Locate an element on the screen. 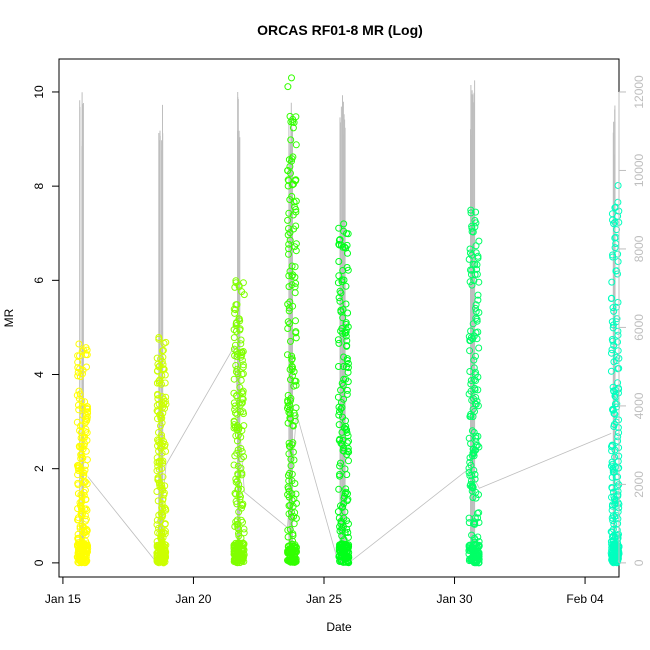 The image size is (650, 650). y-axis-right: 0 2000 4000 6000 8000 10000 12000 is located at coordinates (632, 320).